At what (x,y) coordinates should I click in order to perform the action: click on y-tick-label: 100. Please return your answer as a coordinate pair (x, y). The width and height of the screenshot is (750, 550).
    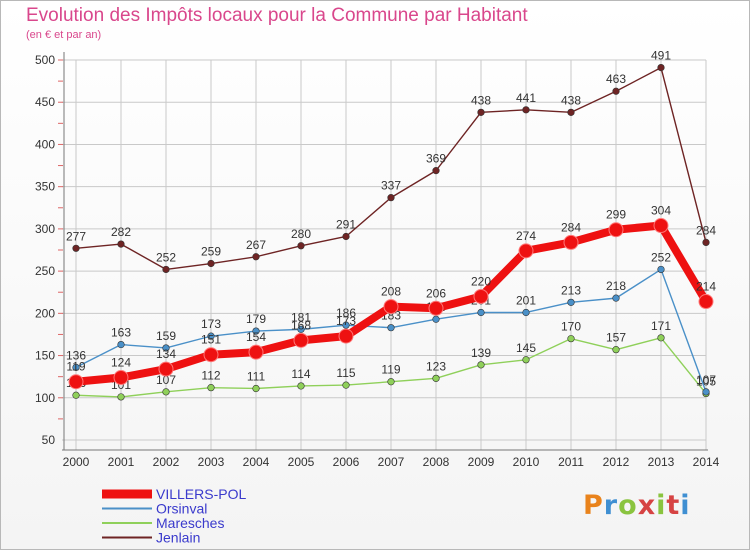
    Looking at the image, I should click on (45, 398).